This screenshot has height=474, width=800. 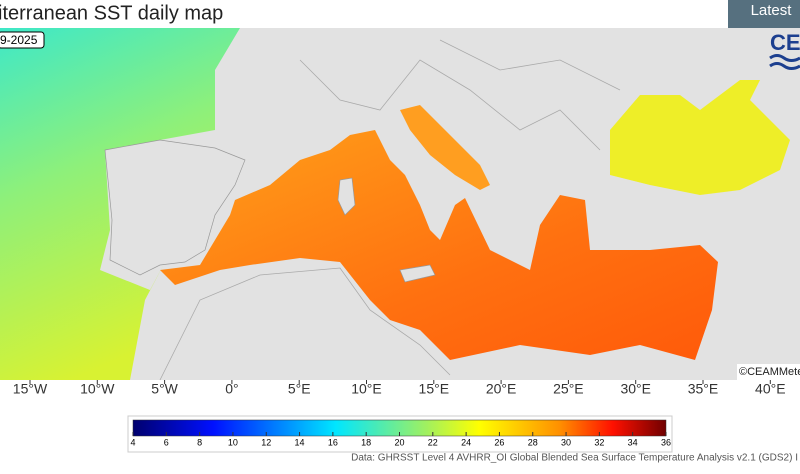 I want to click on colorbar-label: 20, so click(x=399, y=442).